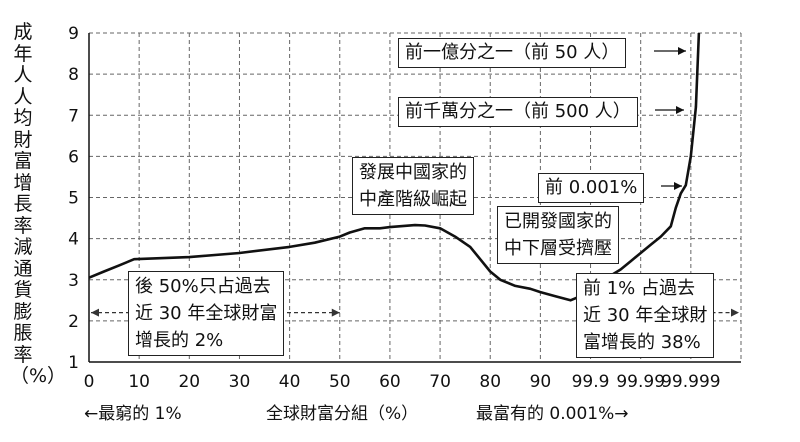 The image size is (800, 442). What do you see at coordinates (342, 414) in the screenshot?
I see `x-axis-label: 全球財富分組（%）` at bounding box center [342, 414].